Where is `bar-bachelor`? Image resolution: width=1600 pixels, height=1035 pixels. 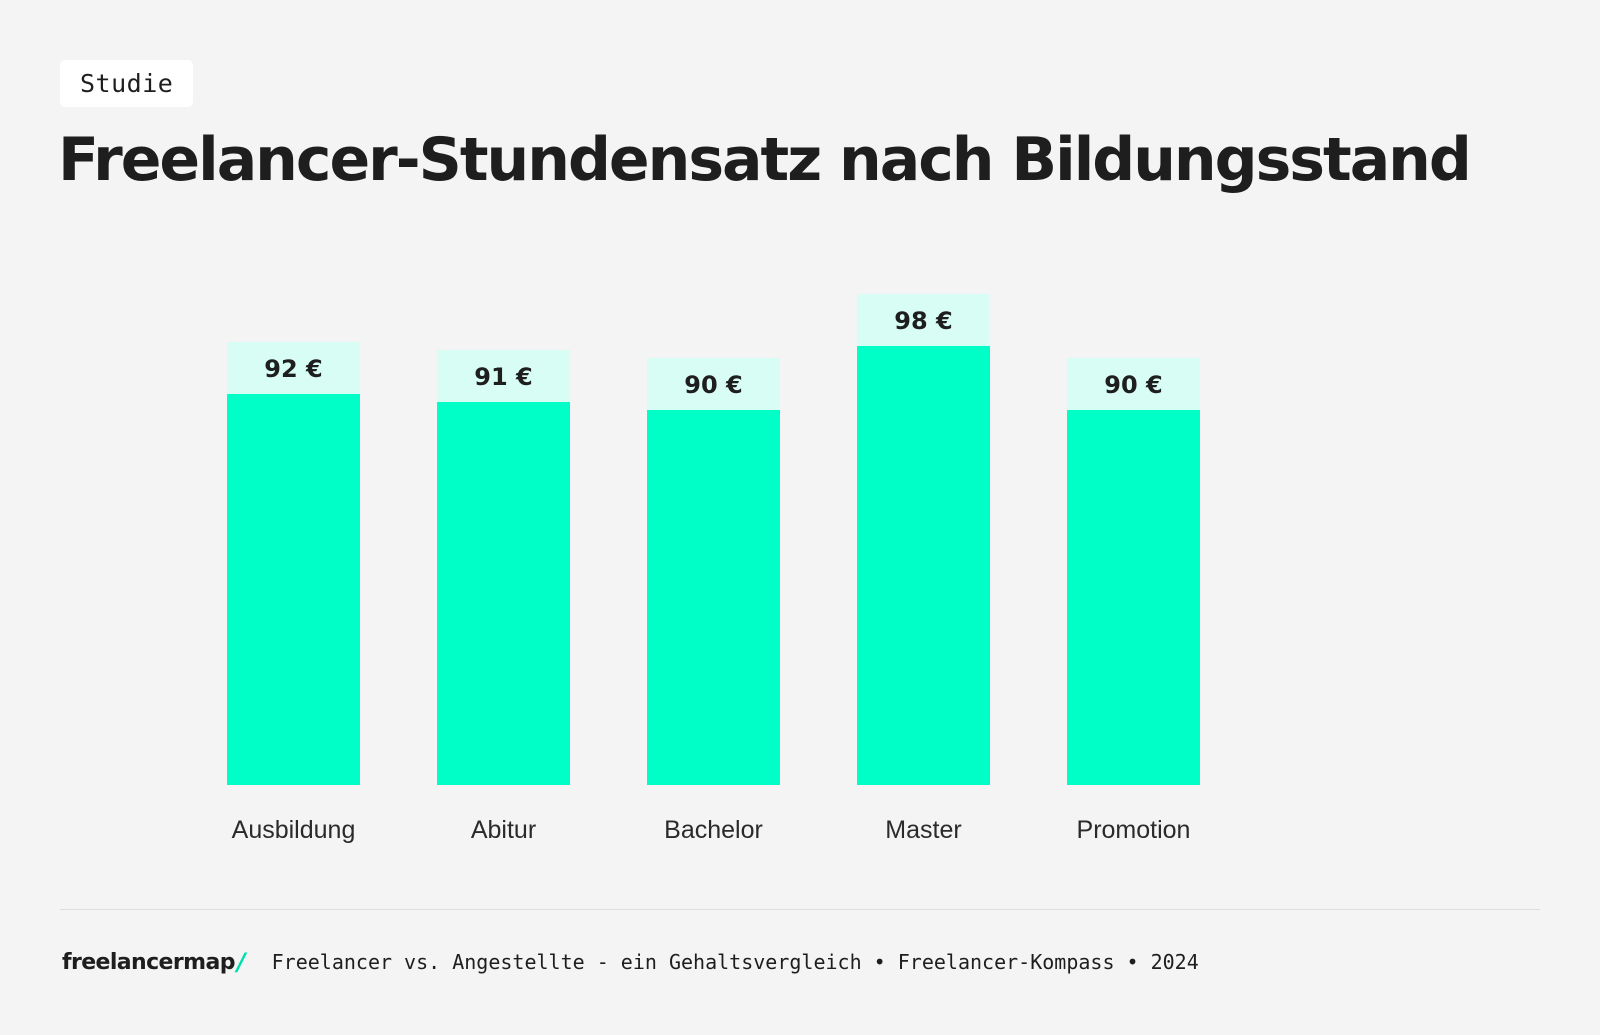 bar-bachelor is located at coordinates (713, 597).